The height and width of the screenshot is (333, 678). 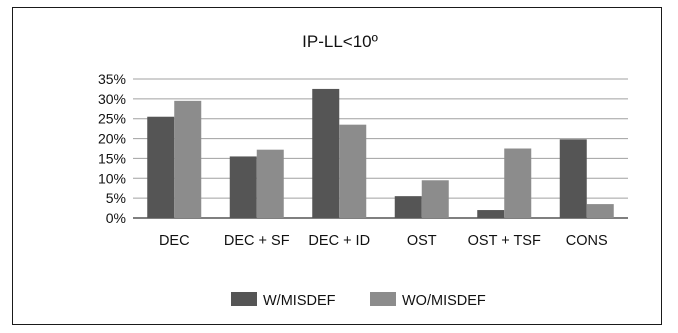 I want to click on y-tick-label: 15%, so click(x=111, y=158).